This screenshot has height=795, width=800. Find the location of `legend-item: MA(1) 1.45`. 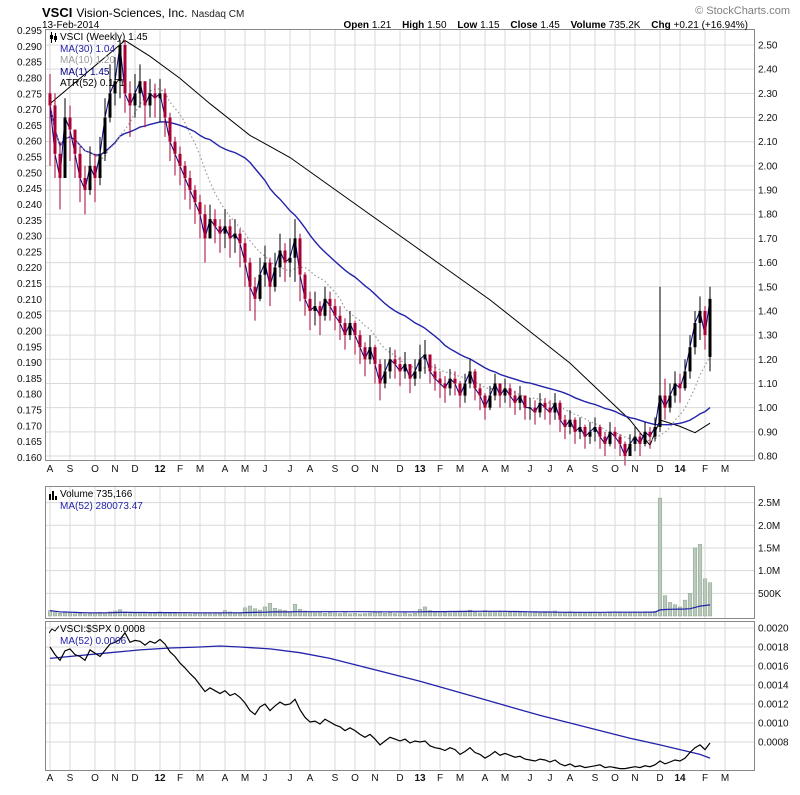

legend-item: MA(1) 1.45 is located at coordinates (104, 73).